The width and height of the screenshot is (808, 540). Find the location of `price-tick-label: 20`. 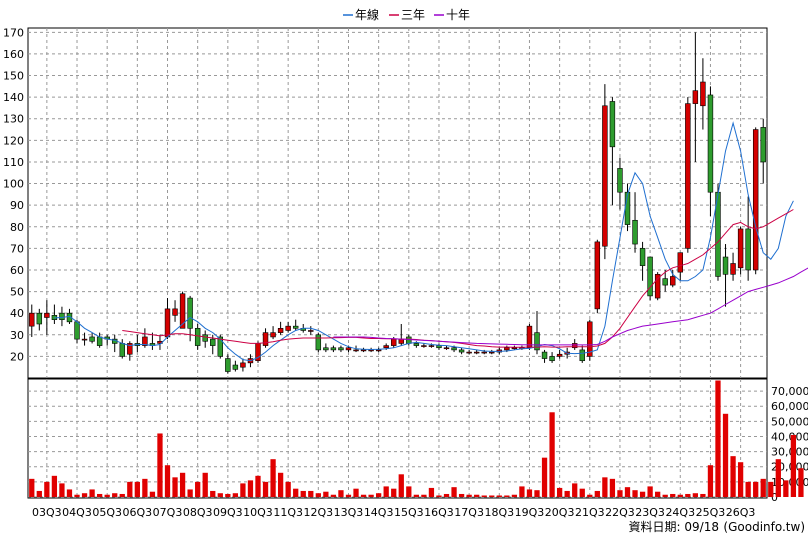

price-tick-label: 20 is located at coordinates (17, 356).